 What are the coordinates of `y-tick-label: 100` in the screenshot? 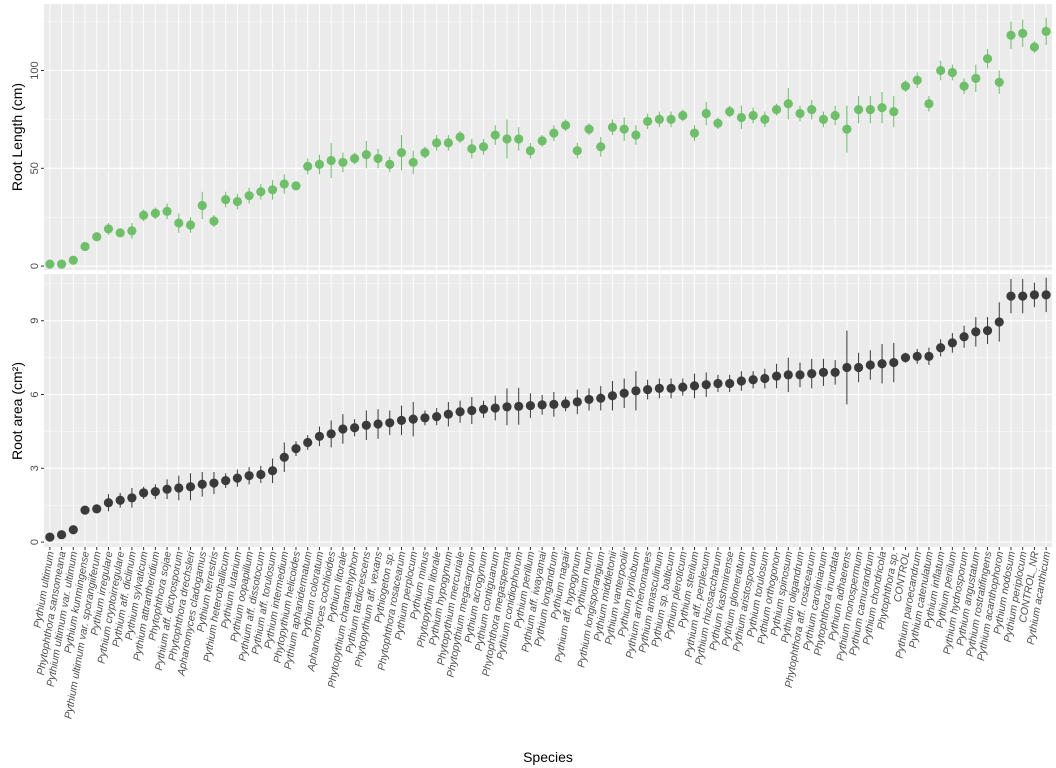 It's located at (35, 70).